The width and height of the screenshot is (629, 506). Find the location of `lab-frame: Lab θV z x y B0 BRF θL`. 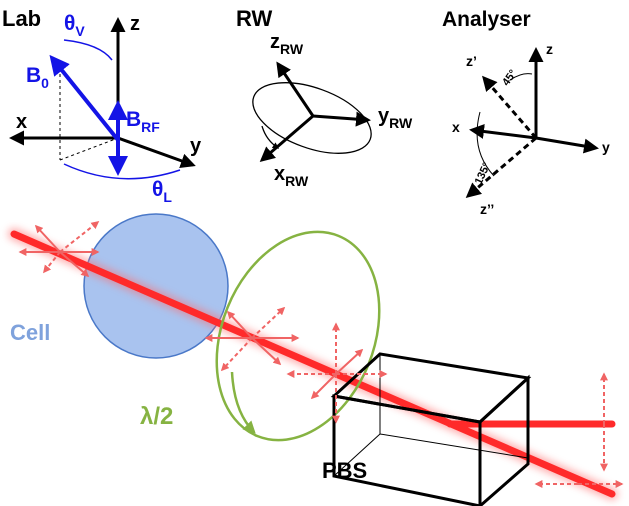

lab-frame: Lab θV z x y B0 BRF θL is located at coordinates (102, 105).